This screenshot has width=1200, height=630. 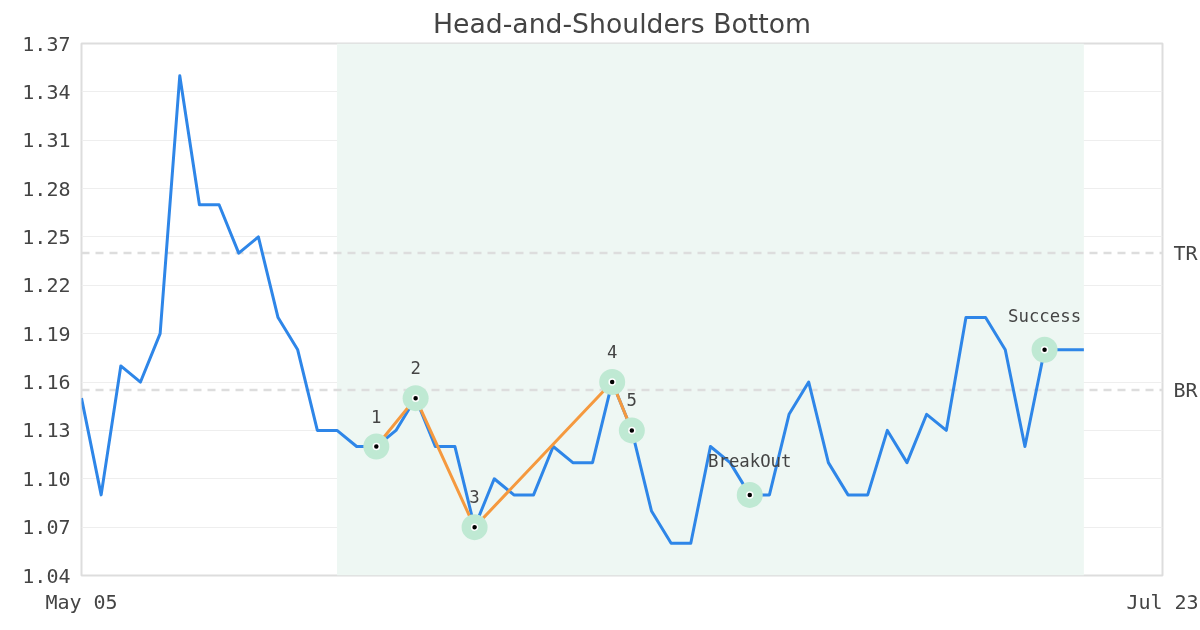 I want to click on y-tick-label: 1.16, so click(x=46, y=382).